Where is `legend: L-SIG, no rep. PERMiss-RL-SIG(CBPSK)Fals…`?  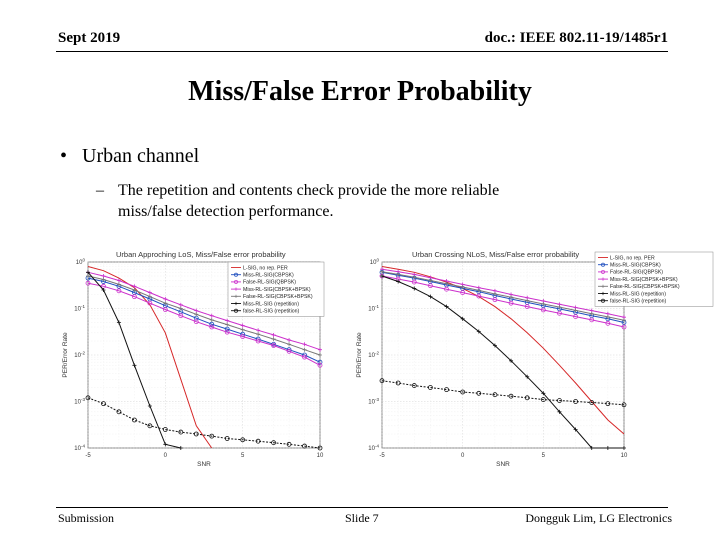
legend: L-SIG, no rep. PERMiss-RL-SIG(CBPSK)Fals… is located at coordinates (276, 289).